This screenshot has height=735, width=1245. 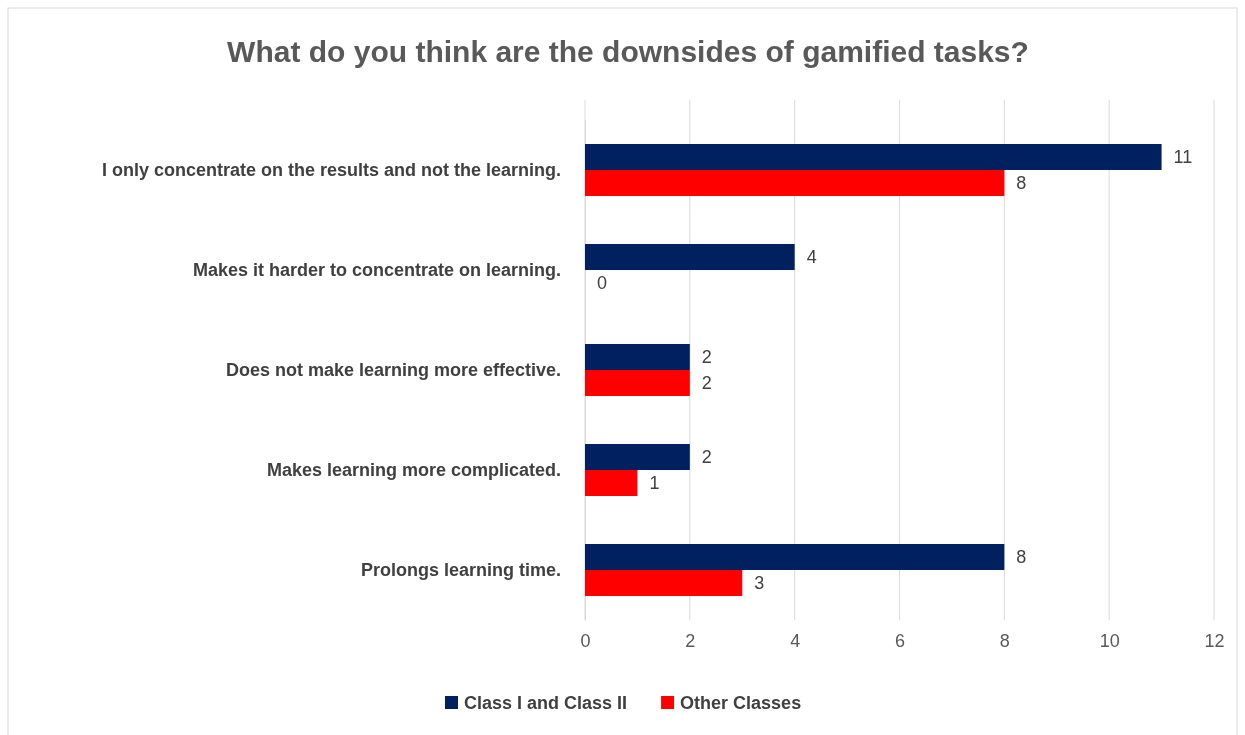 What do you see at coordinates (900, 640) in the screenshot?
I see `x-tick-label: 6` at bounding box center [900, 640].